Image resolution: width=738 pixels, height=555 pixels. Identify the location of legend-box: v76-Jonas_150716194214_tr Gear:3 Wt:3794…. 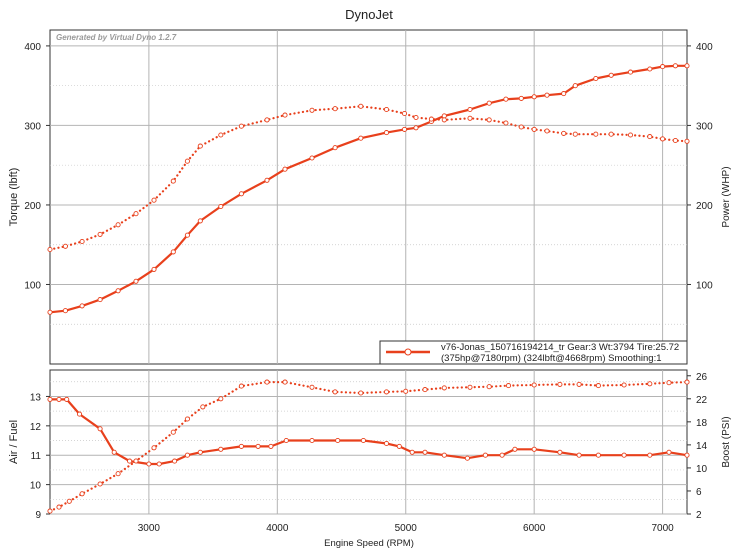
(533, 352).